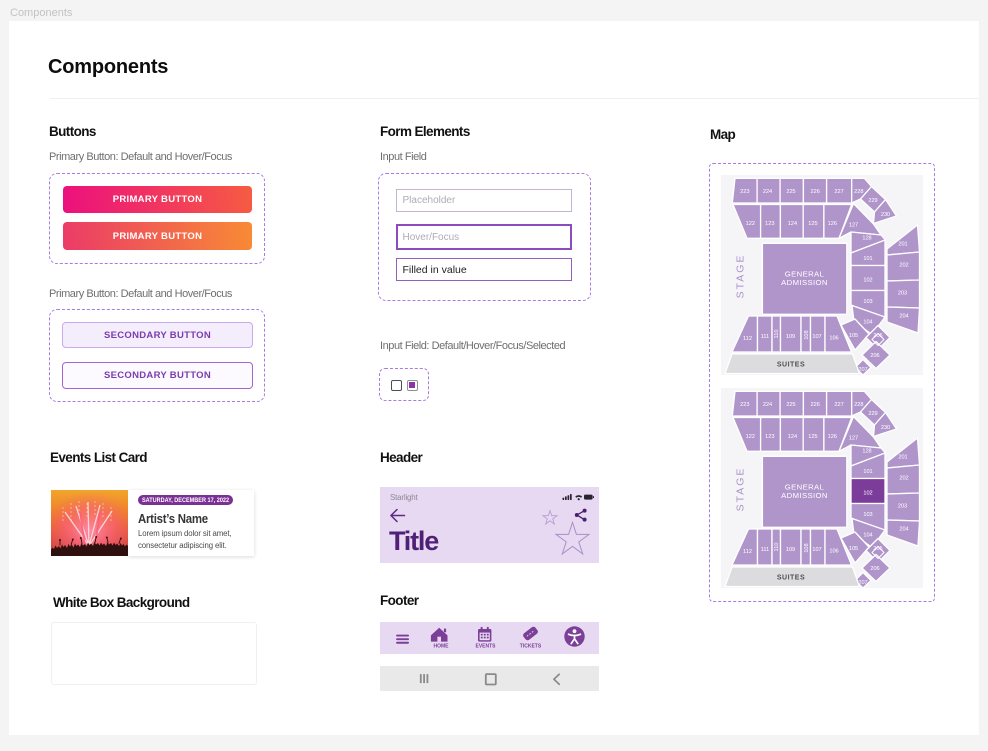  Describe the element at coordinates (531, 647) in the screenshot. I see `svg-text: TICKETS` at that location.